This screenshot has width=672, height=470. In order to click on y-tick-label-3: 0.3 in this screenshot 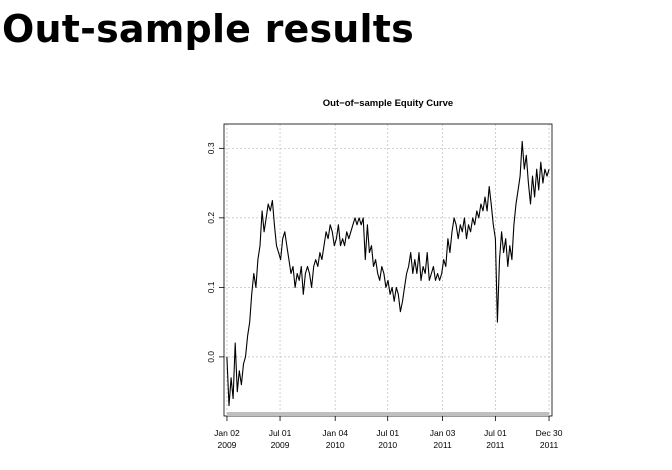, I will do `click(211, 148)`.